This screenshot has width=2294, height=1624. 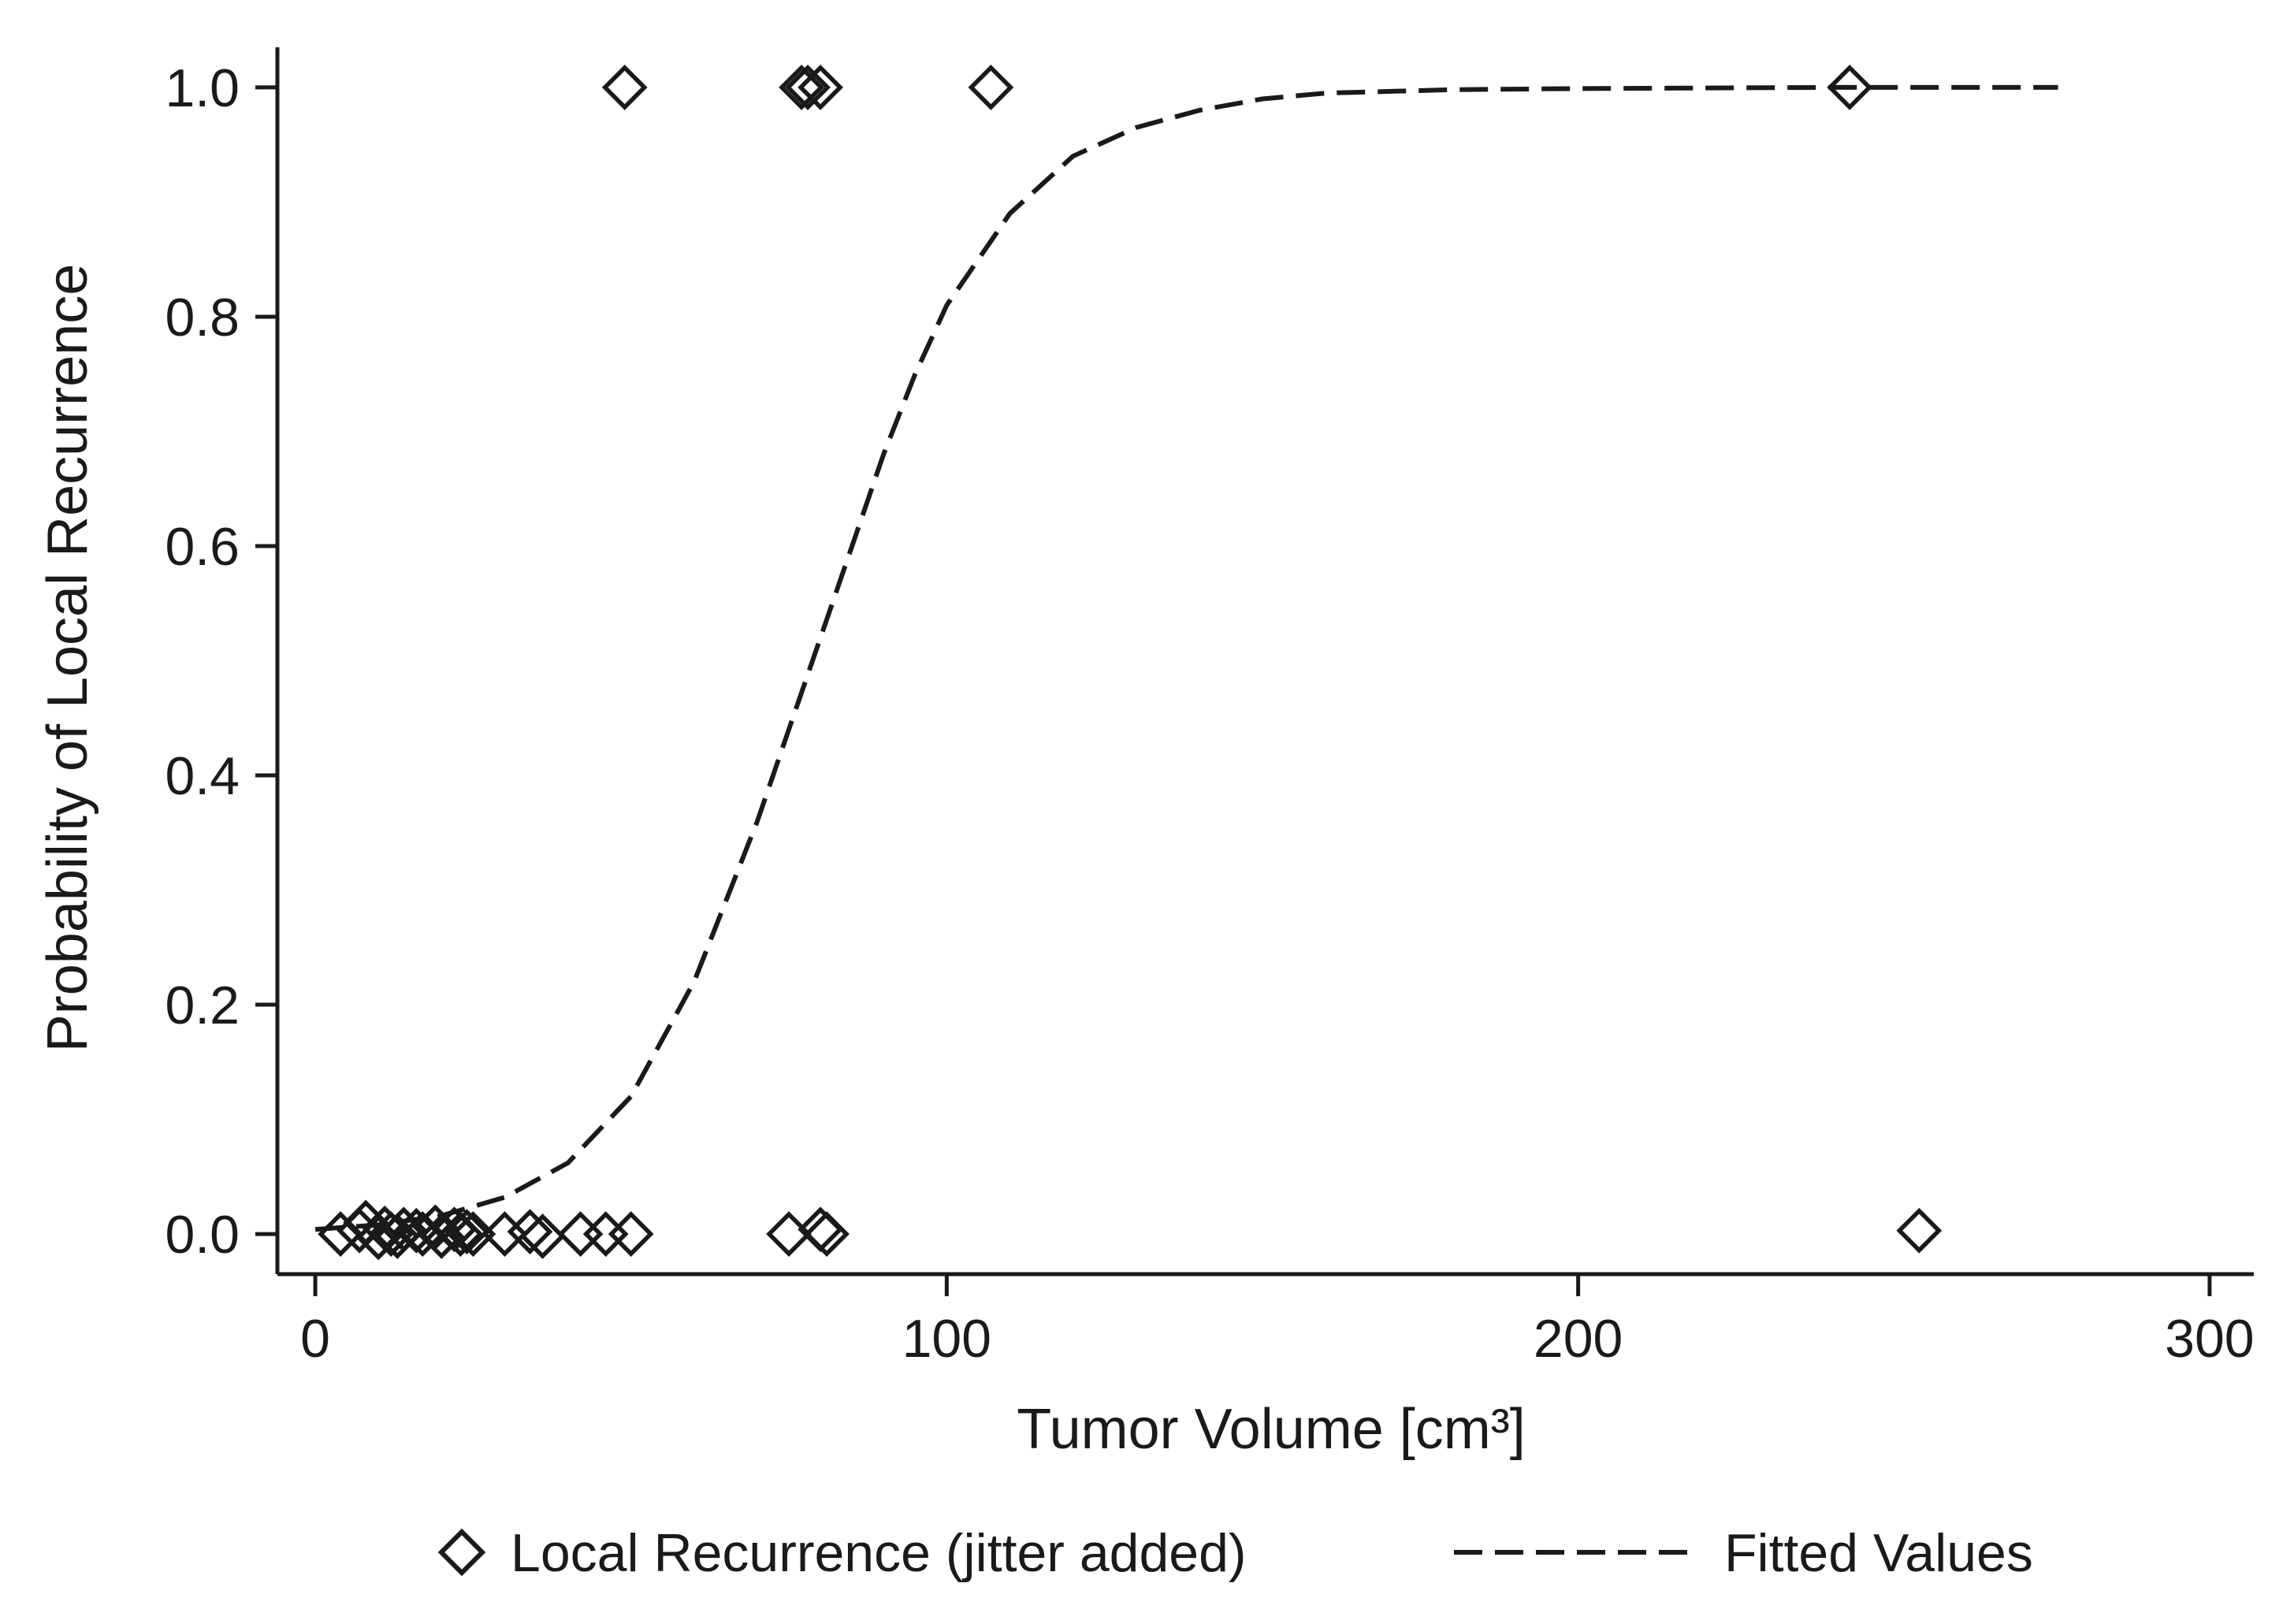 I want to click on y-tick-label: 0.2, so click(x=202, y=1005).